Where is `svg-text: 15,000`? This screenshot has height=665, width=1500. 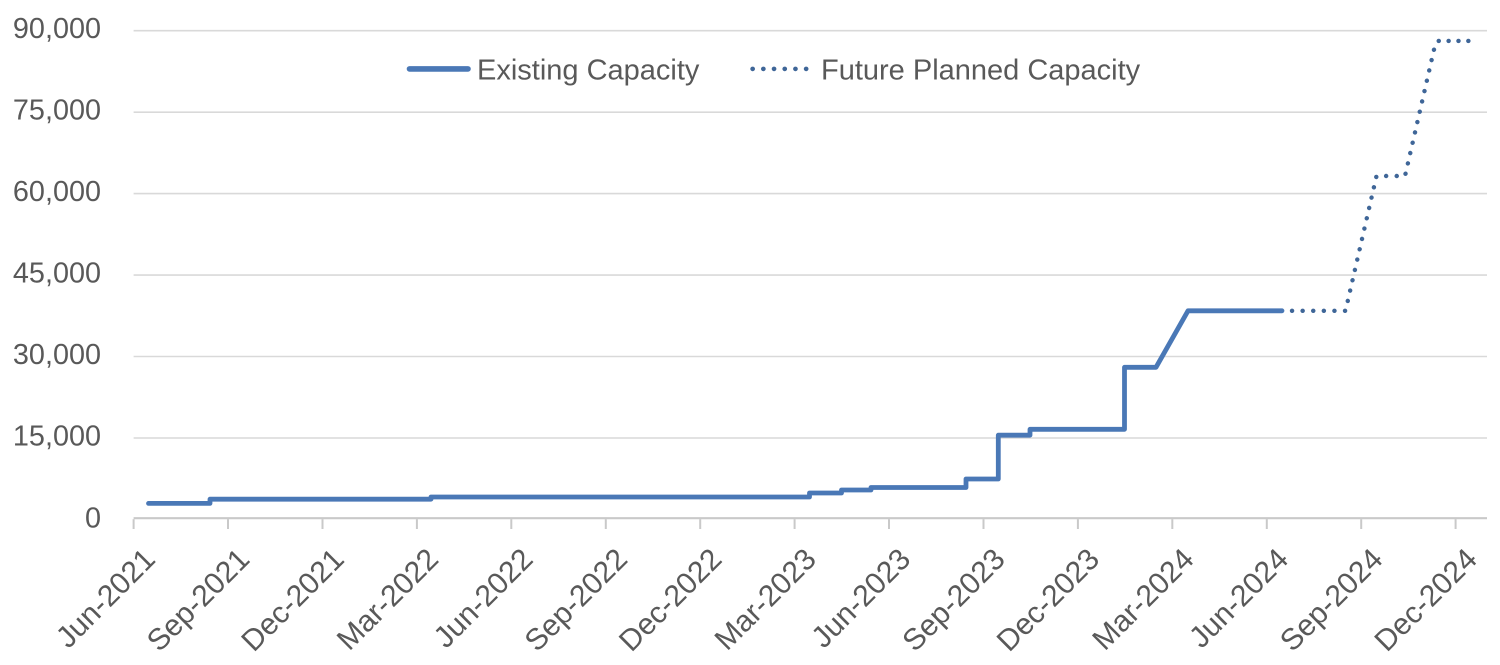
svg-text: 15,000 is located at coordinates (57, 437).